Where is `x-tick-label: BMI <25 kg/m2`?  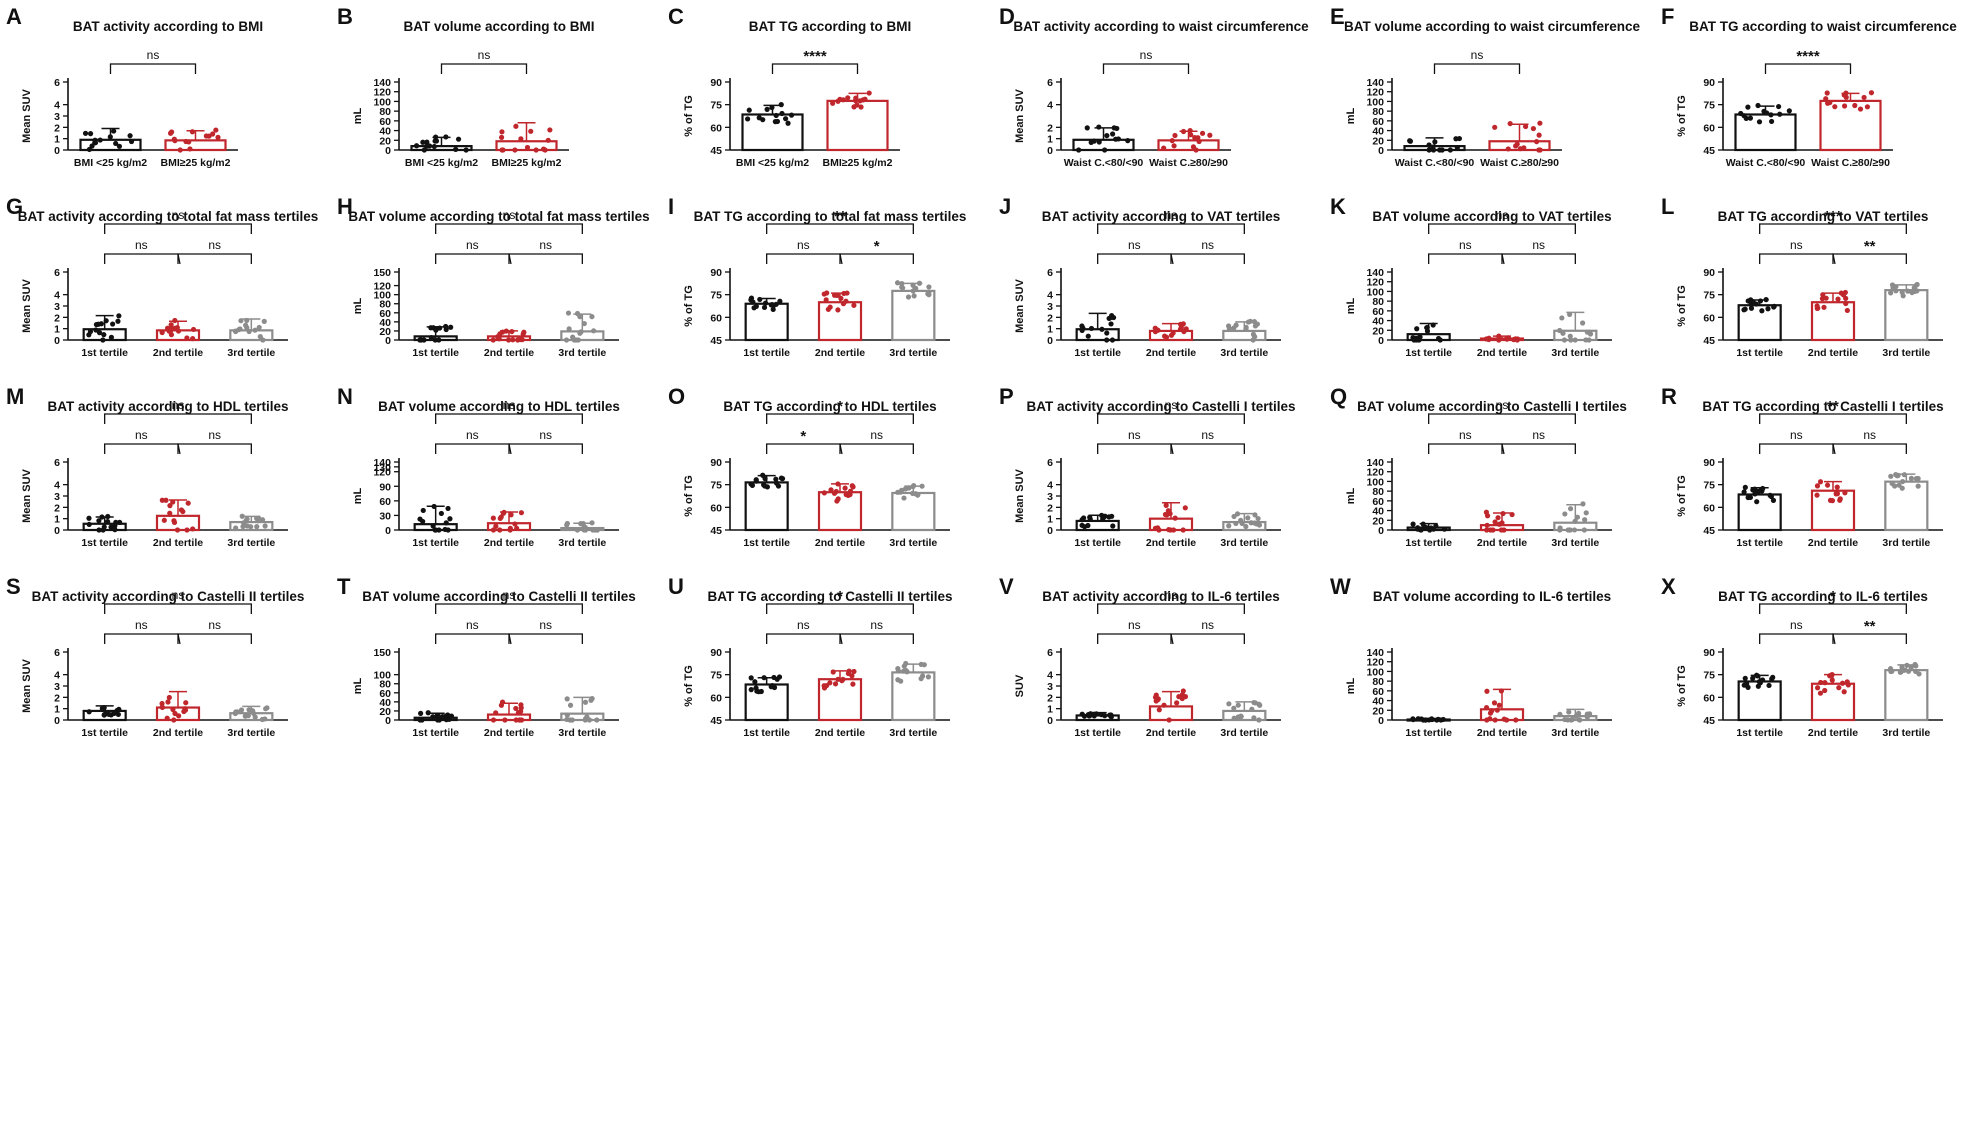 x-tick-label: BMI <25 kg/m2 is located at coordinates (441, 163).